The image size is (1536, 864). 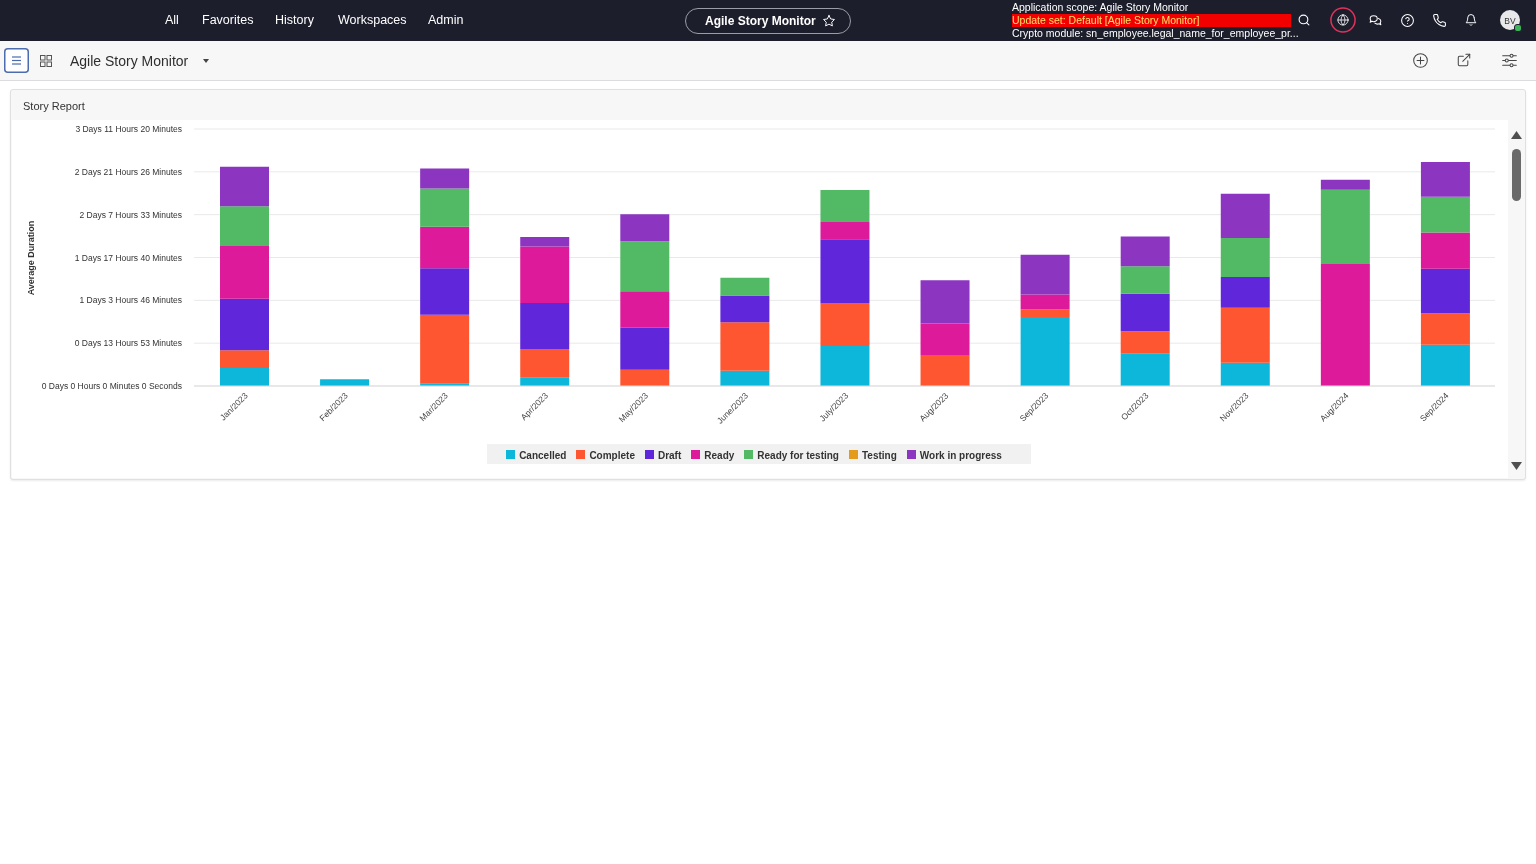 I want to click on text: History, so click(x=294, y=20).